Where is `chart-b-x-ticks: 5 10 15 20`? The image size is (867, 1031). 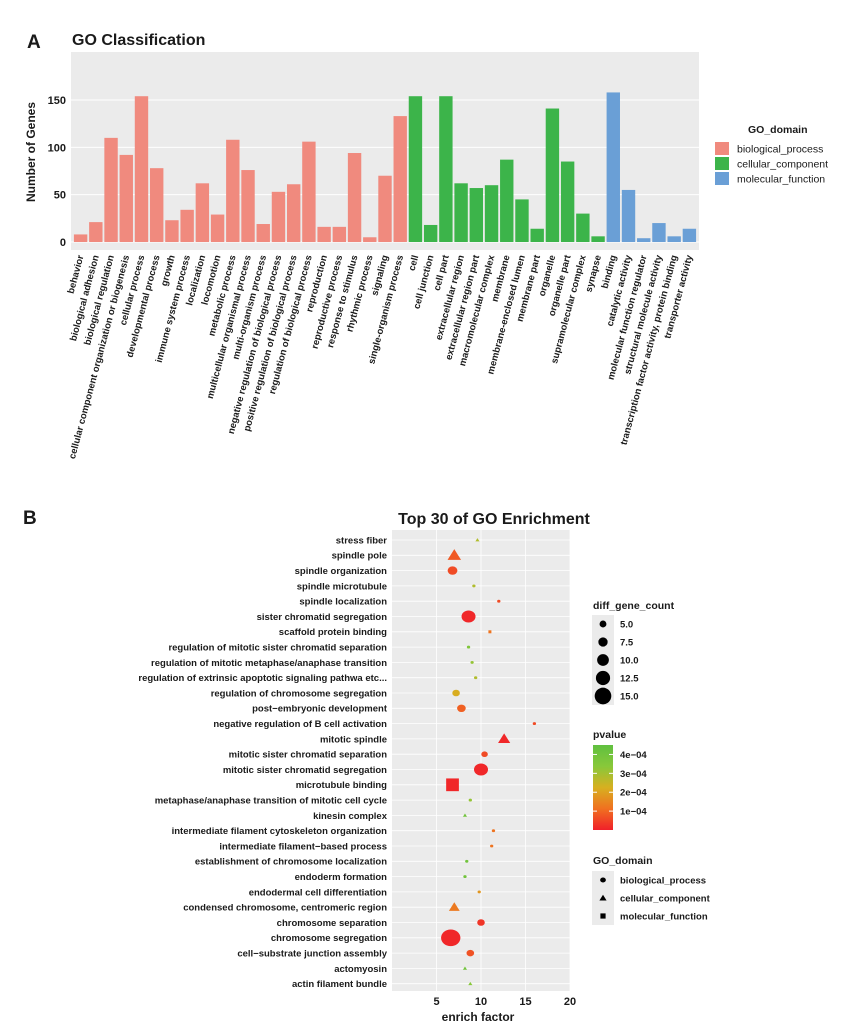 chart-b-x-ticks: 5 10 15 20 is located at coordinates (504, 1002).